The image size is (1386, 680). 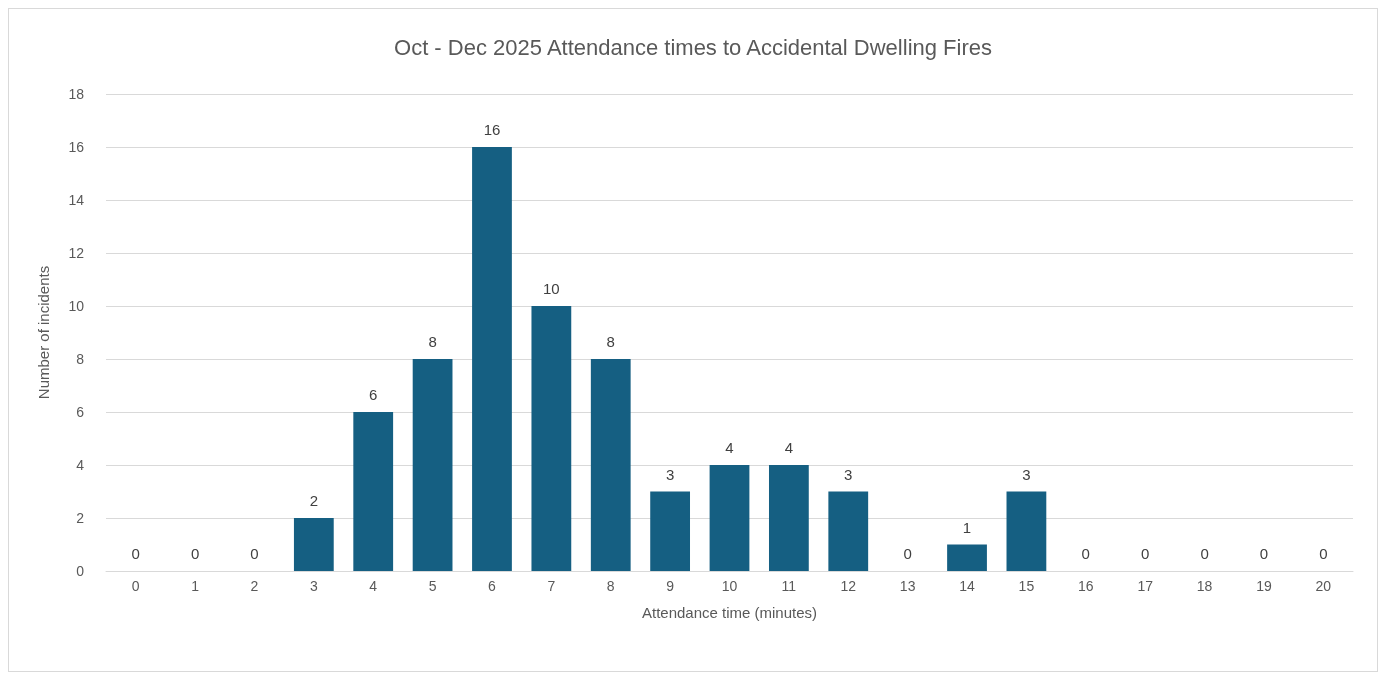 I want to click on x-tick-label: 1, so click(x=195, y=586).